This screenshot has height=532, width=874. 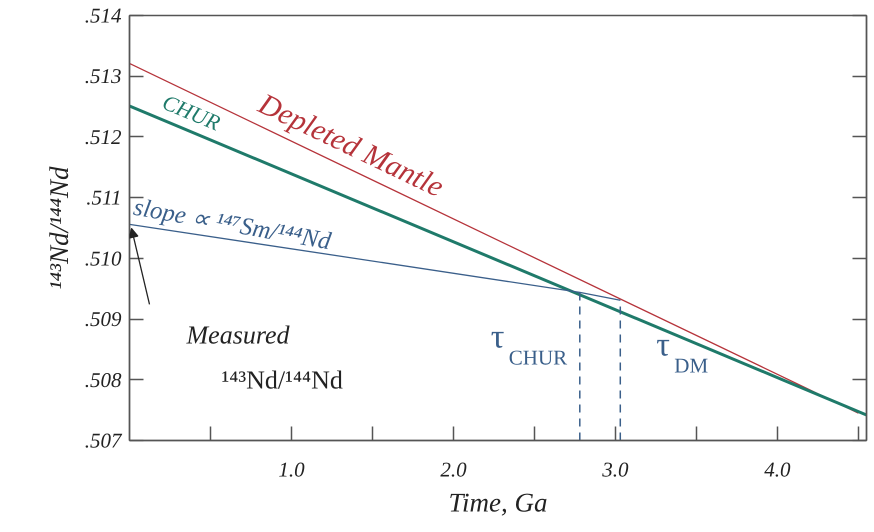 What do you see at coordinates (498, 503) in the screenshot?
I see `x-axis-title: Time, Ga` at bounding box center [498, 503].